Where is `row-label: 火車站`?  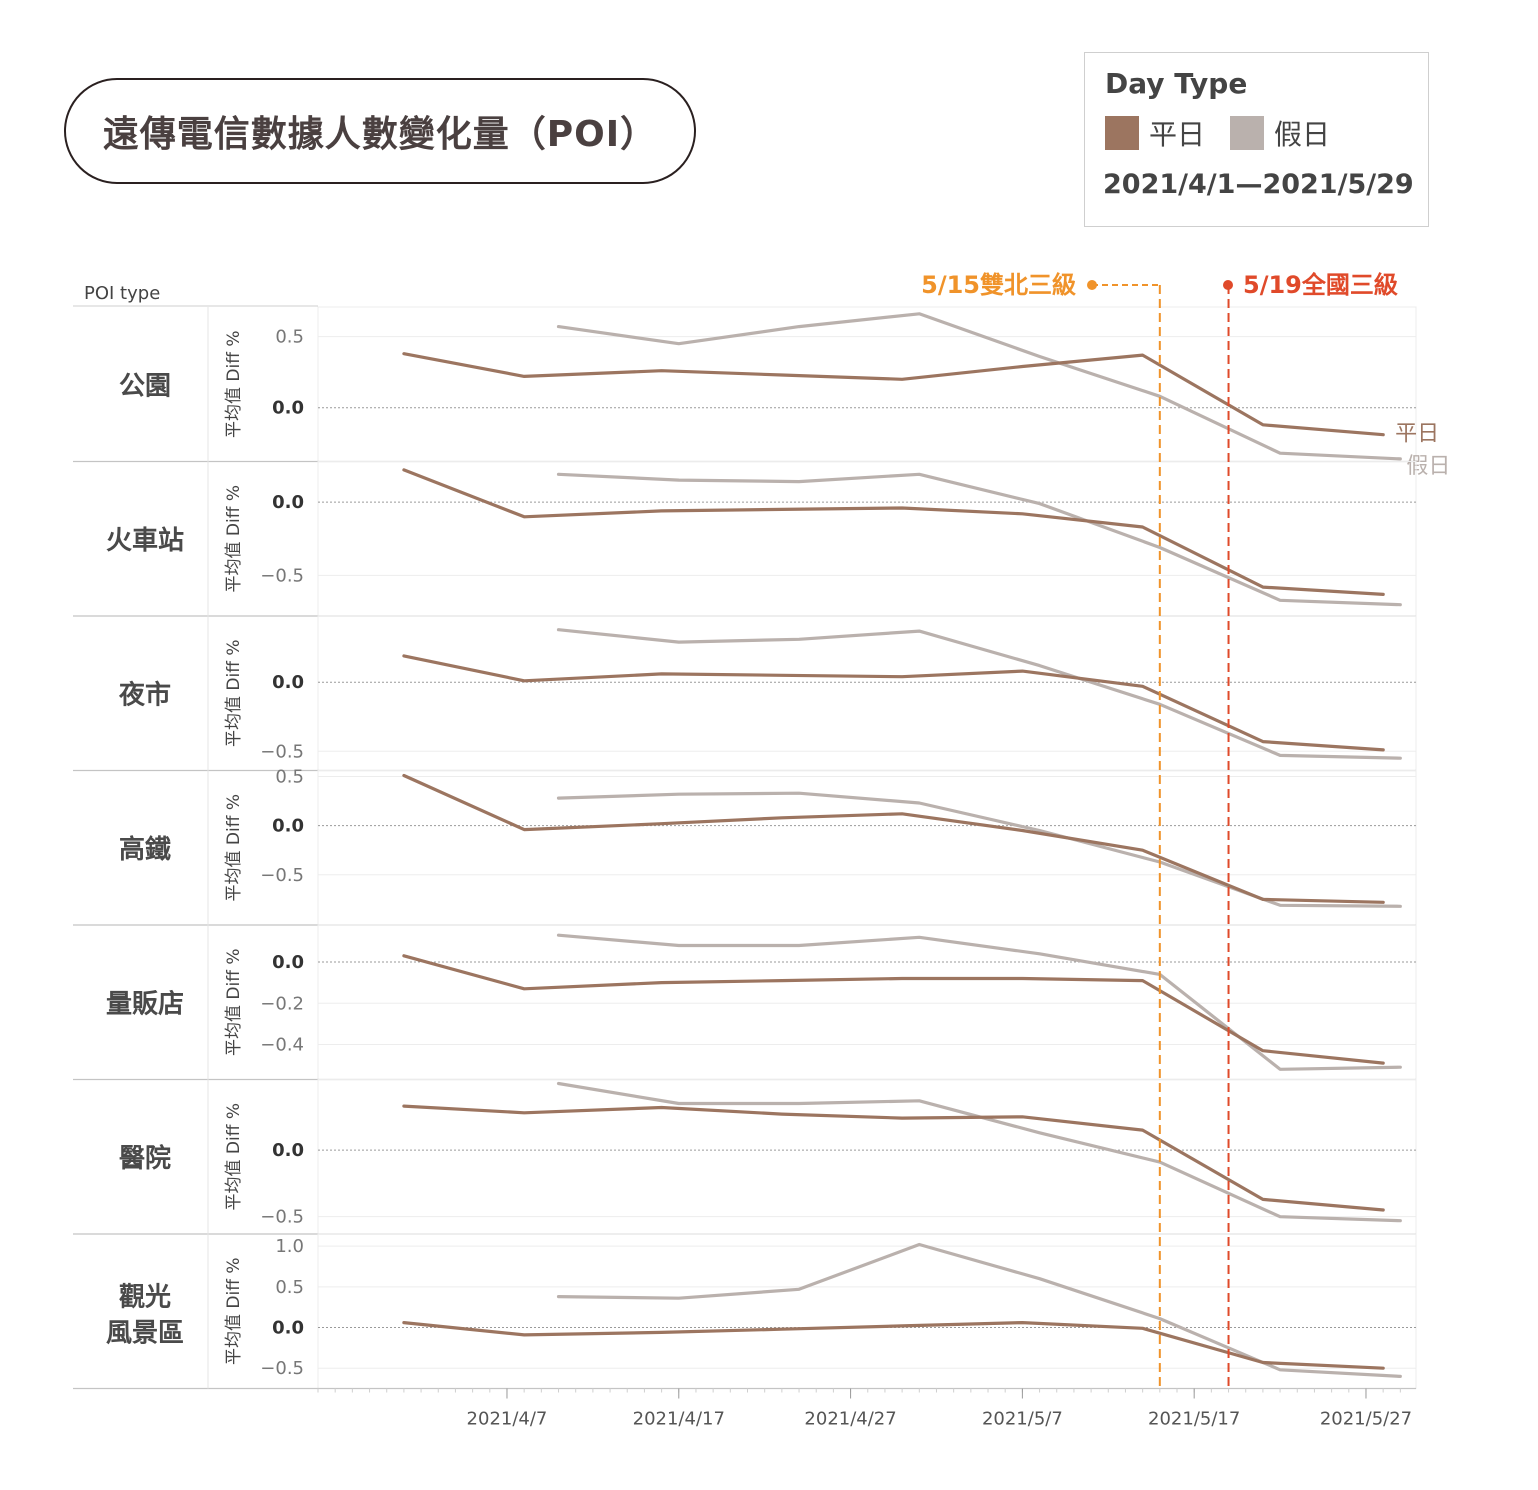 row-label: 火車站 is located at coordinates (145, 541).